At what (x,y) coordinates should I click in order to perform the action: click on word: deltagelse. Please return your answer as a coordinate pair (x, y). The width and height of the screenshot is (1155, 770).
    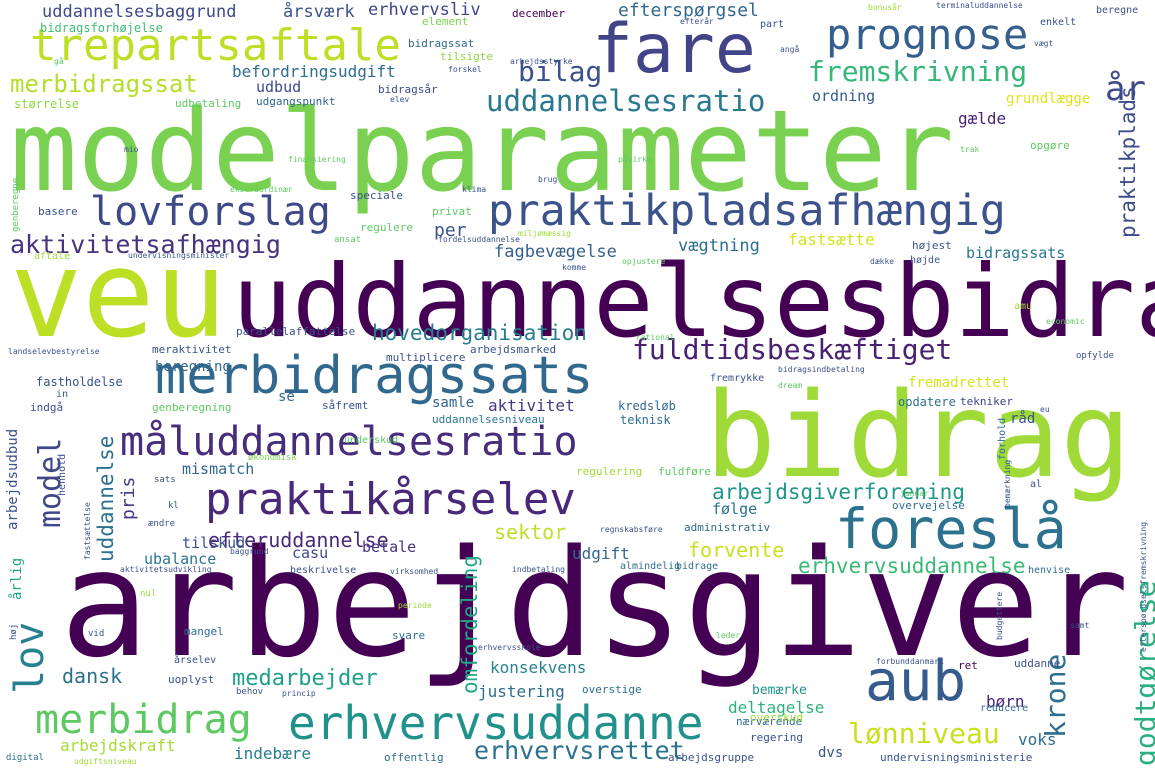
    Looking at the image, I should click on (776, 707).